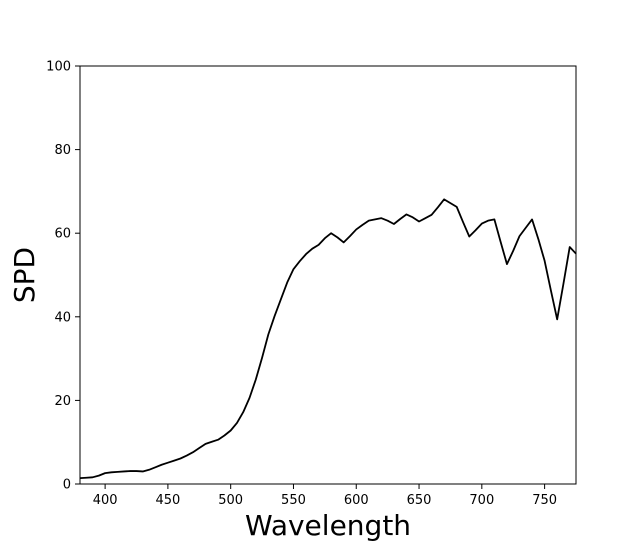 The width and height of the screenshot is (640, 544). Describe the element at coordinates (325, 496) in the screenshot. I see `x-axis-ticks: 400 450 500 550 600 650 700 750` at that location.